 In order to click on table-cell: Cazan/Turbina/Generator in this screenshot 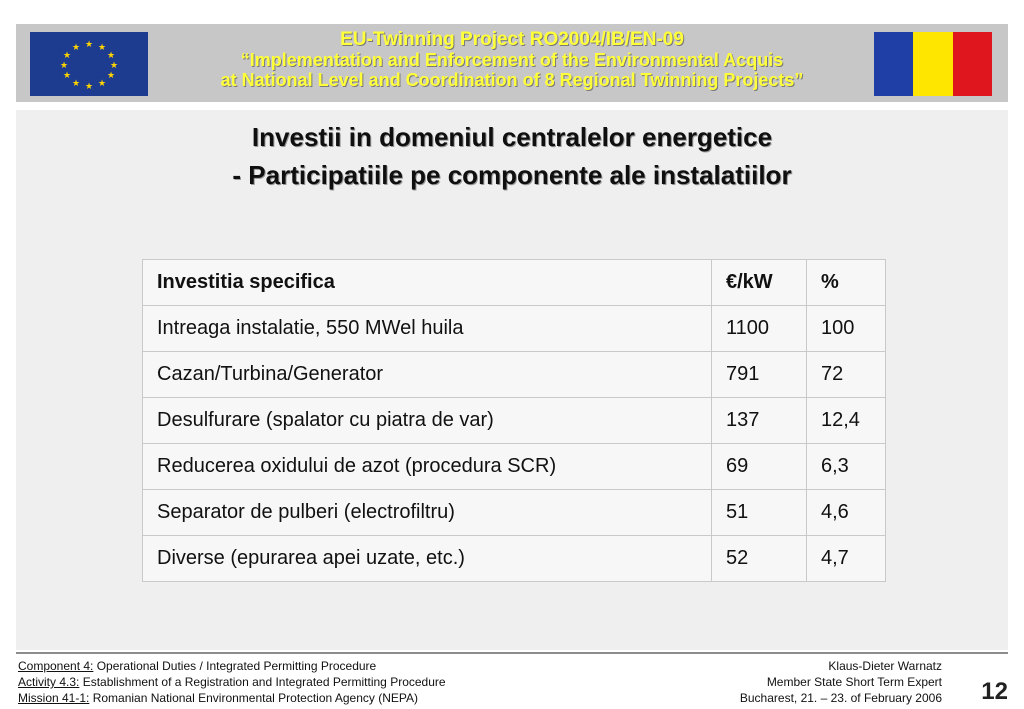, I will do `click(427, 374)`.